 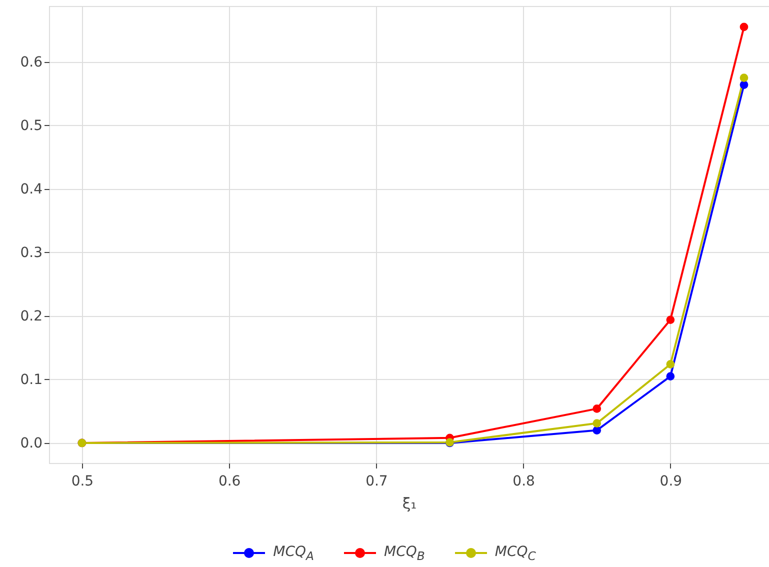 I want to click on y-tick-label: 0.0, so click(x=31, y=443).